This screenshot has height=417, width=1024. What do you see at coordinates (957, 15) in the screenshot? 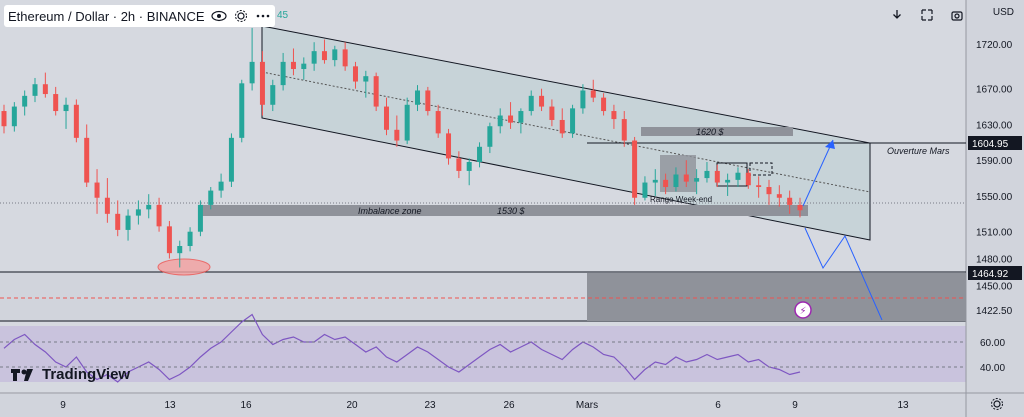
I see `camera-icon` at bounding box center [957, 15].